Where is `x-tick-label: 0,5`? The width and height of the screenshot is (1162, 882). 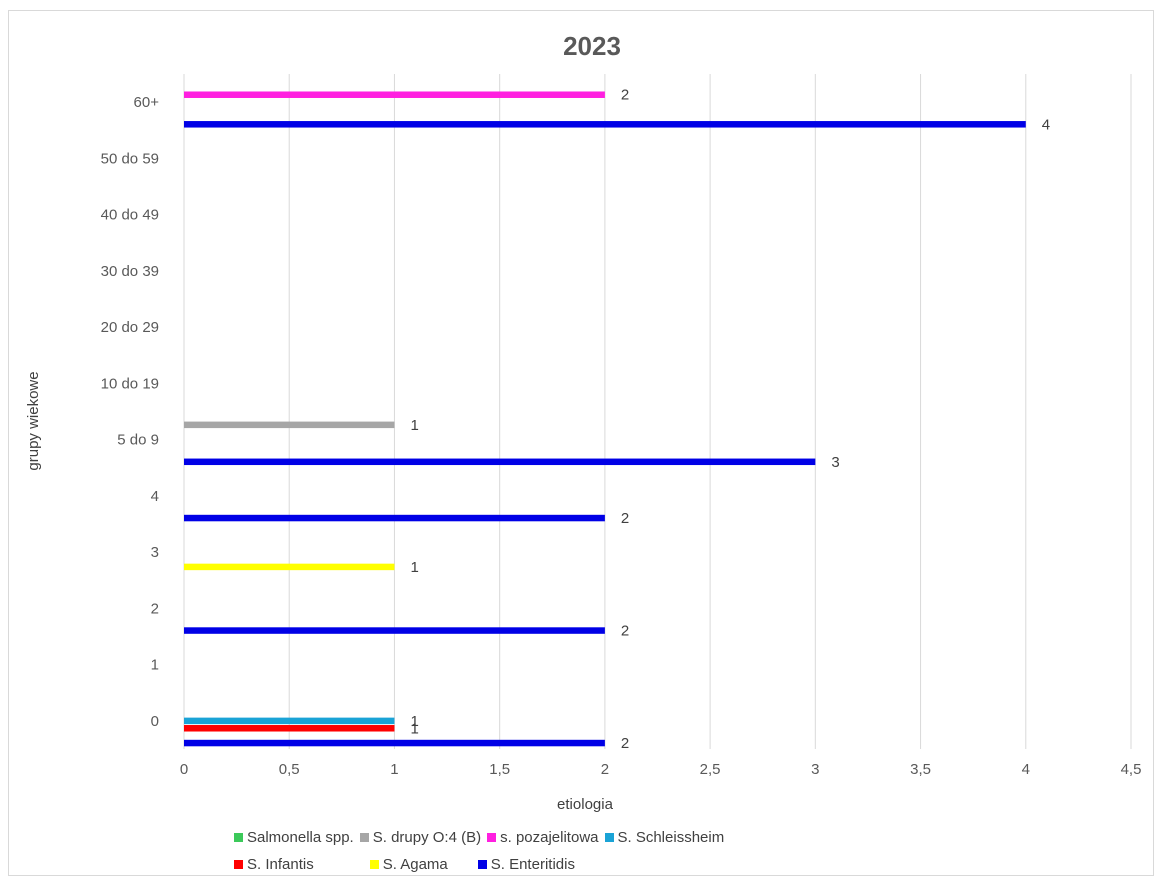 x-tick-label: 0,5 is located at coordinates (289, 769).